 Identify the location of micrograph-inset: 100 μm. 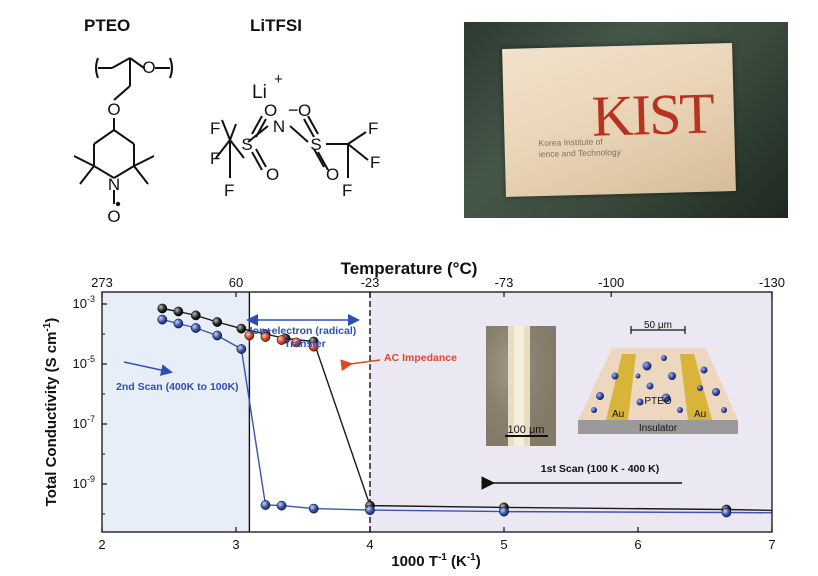
(521, 386).